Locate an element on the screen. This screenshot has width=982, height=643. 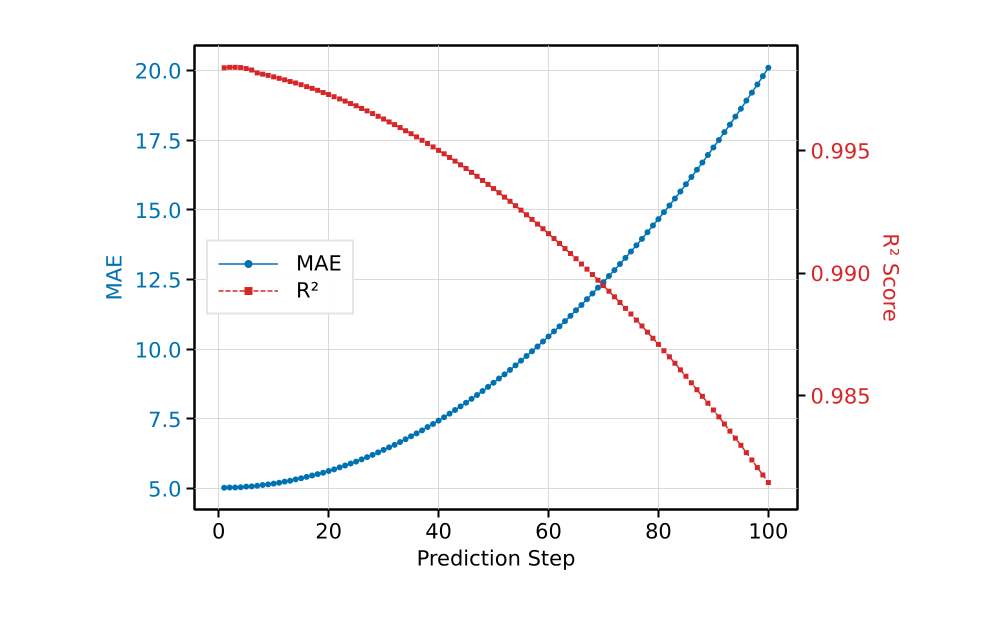
y2-tick-label: 0.985 is located at coordinates (840, 396).